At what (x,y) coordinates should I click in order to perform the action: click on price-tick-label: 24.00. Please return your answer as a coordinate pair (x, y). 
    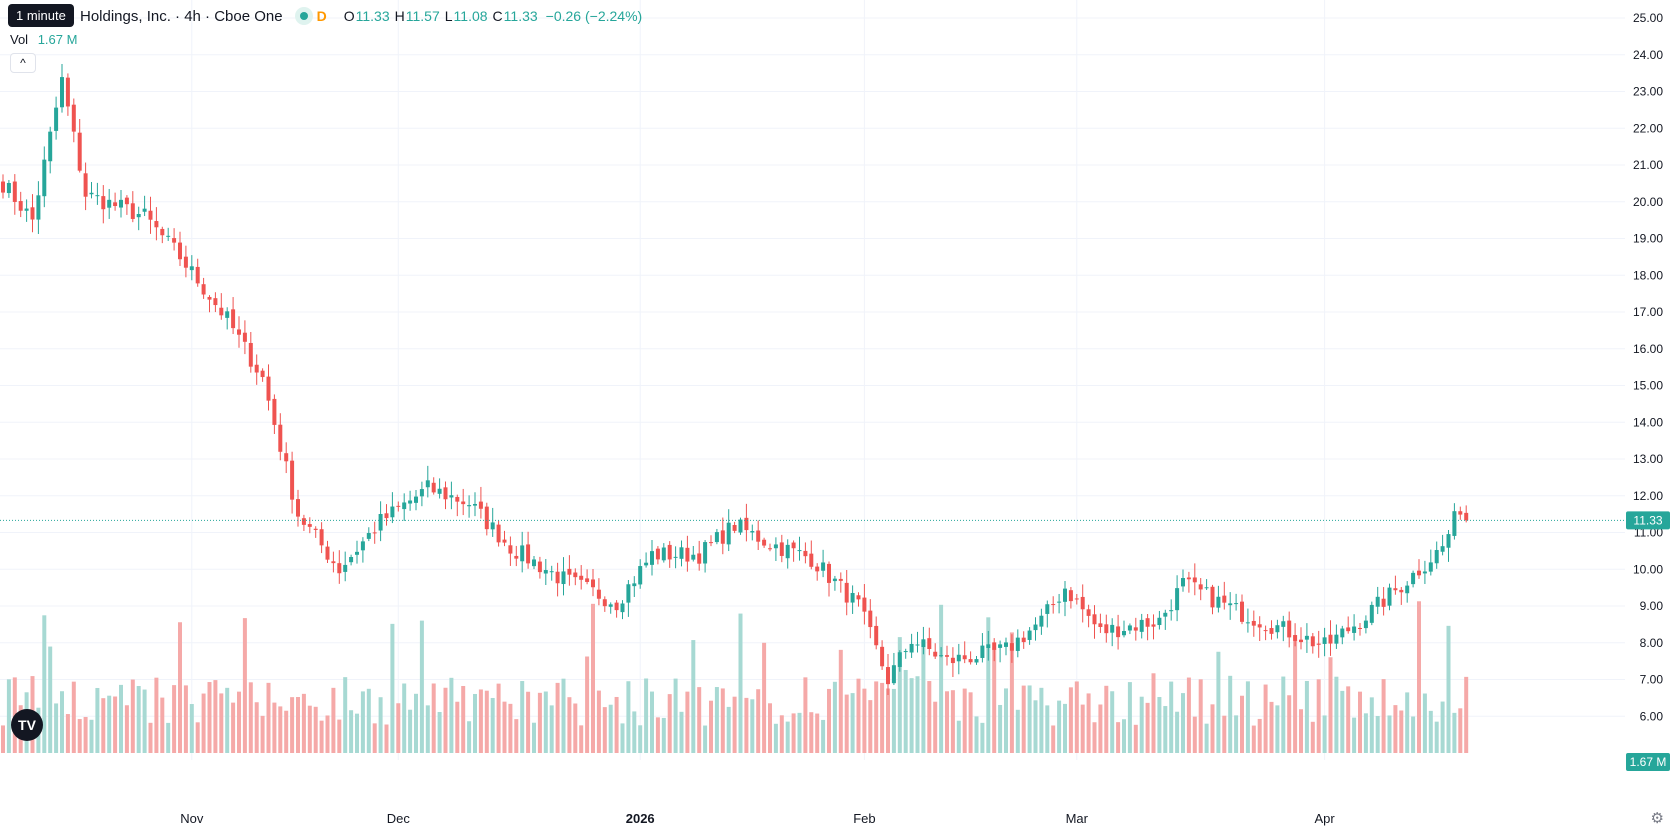
    Looking at the image, I should click on (1648, 55).